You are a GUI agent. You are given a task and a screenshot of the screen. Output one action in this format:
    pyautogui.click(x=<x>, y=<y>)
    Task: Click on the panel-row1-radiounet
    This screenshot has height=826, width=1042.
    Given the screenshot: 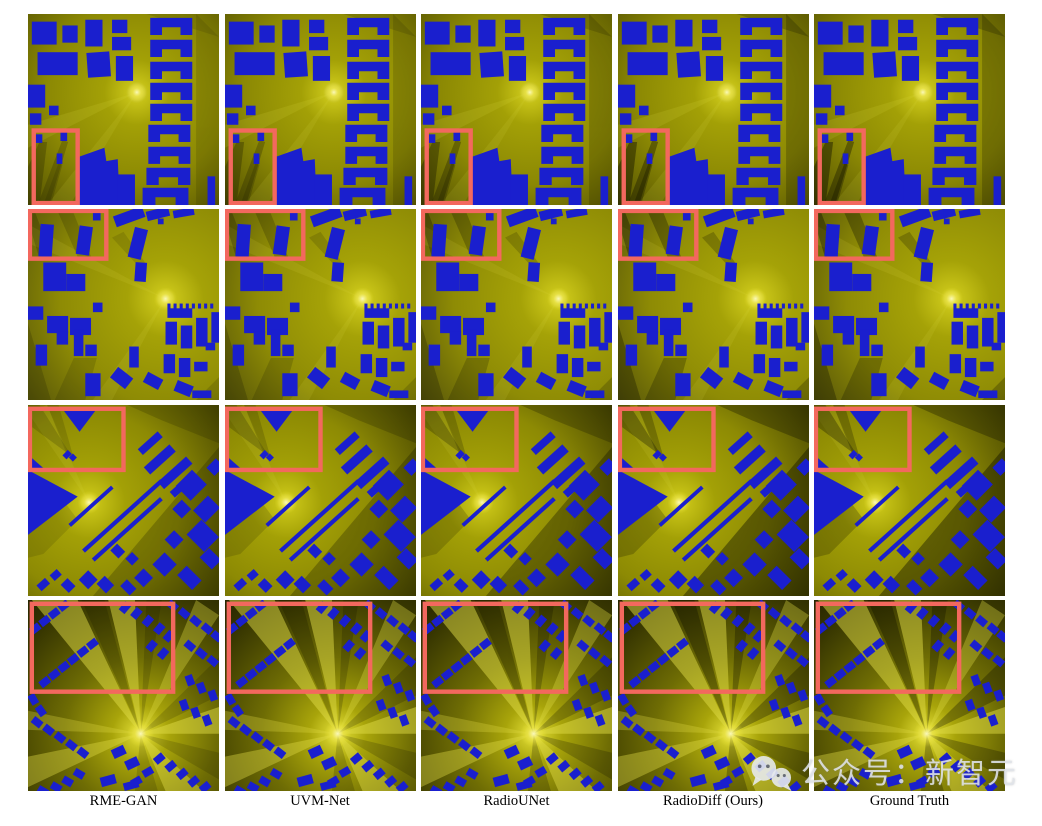 What is the action you would take?
    pyautogui.click(x=516, y=109)
    